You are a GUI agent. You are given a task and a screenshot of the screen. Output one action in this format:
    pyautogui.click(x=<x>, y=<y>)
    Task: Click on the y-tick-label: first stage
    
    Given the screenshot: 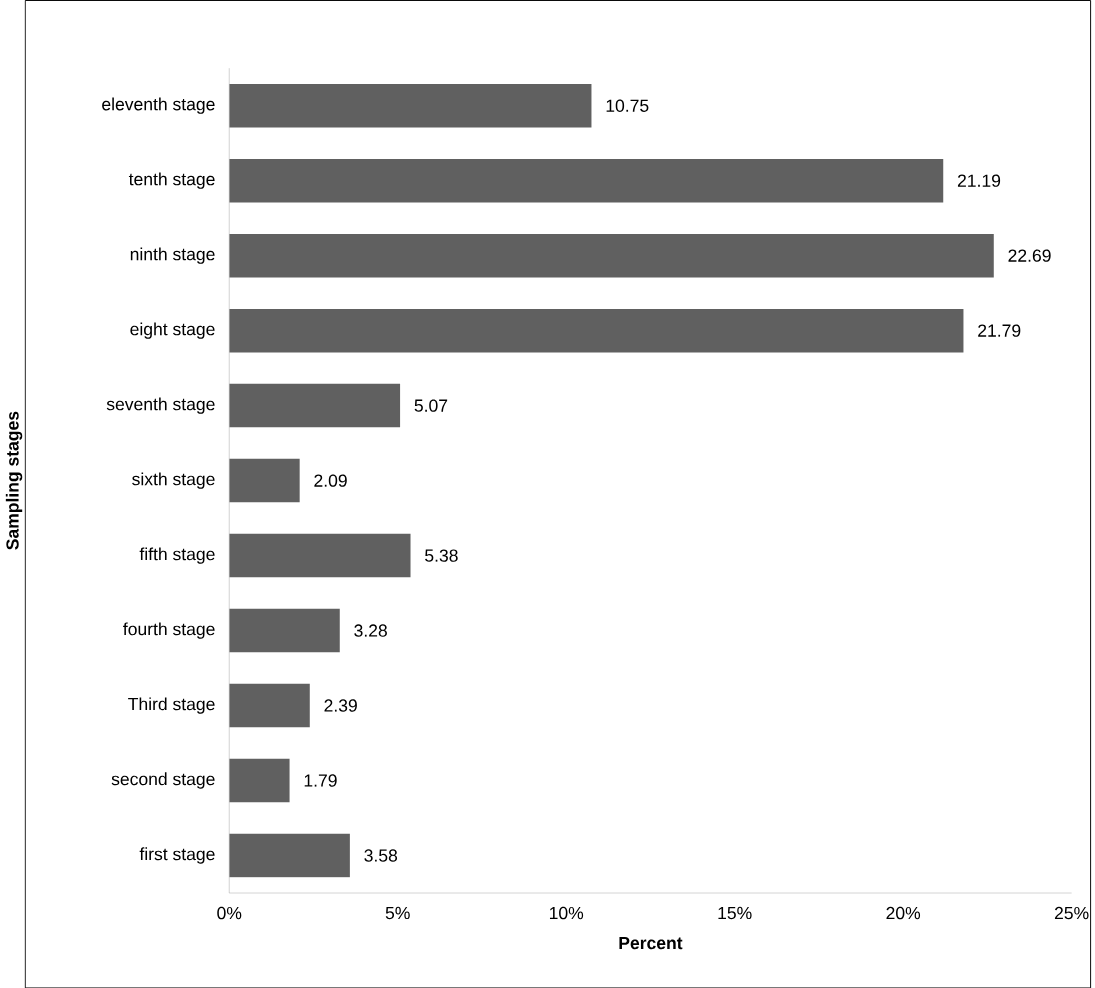 What is the action you would take?
    pyautogui.click(x=177, y=855)
    